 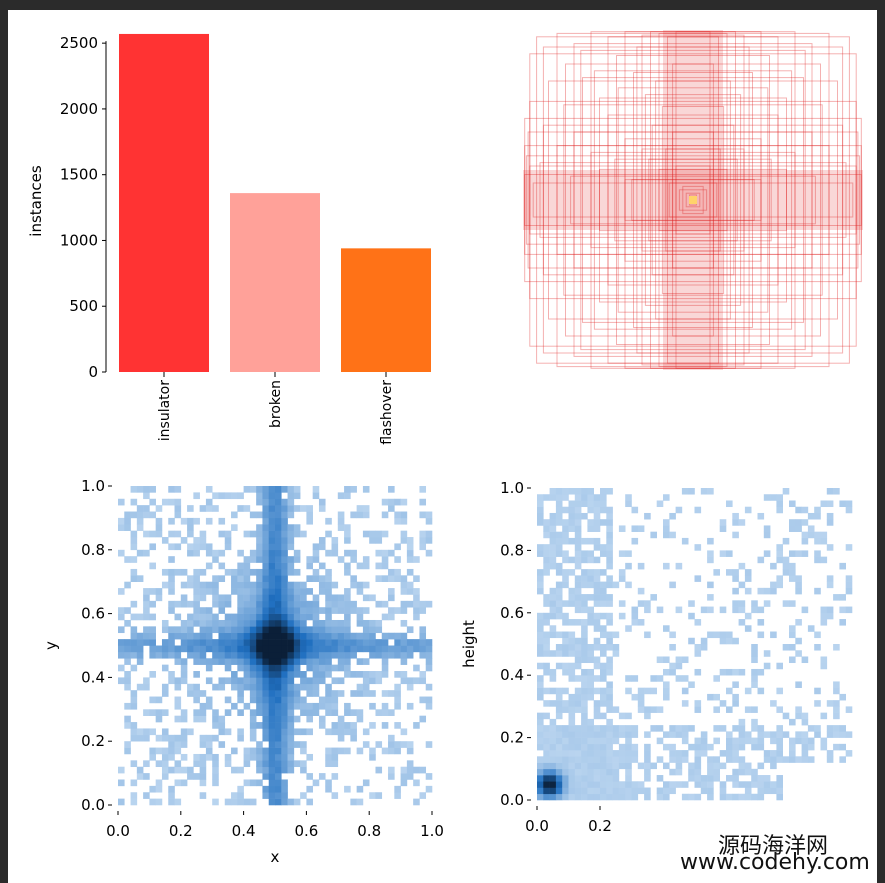 I want to click on box-outline, so click(x=693, y=200).